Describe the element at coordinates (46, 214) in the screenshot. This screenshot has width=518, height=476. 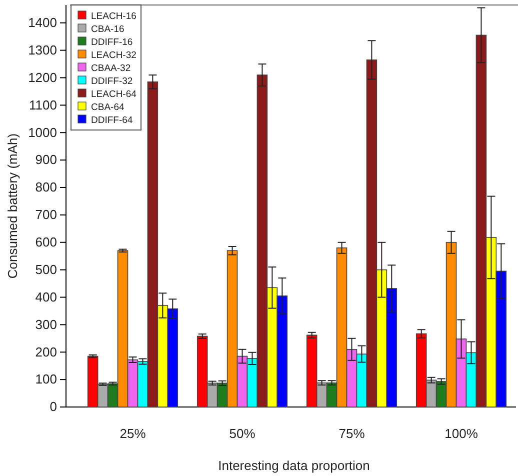
I see `y-tick-label: 700` at that location.